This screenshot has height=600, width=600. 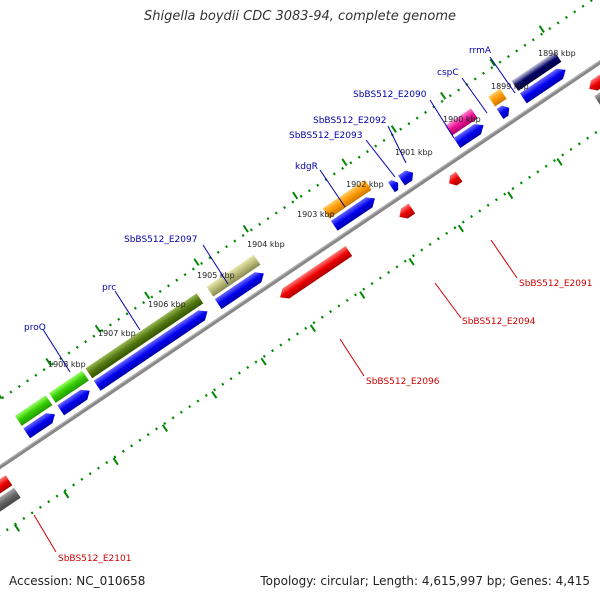 What do you see at coordinates (414, 152) in the screenshot?
I see `tick-label: 1901 kbp` at bounding box center [414, 152].